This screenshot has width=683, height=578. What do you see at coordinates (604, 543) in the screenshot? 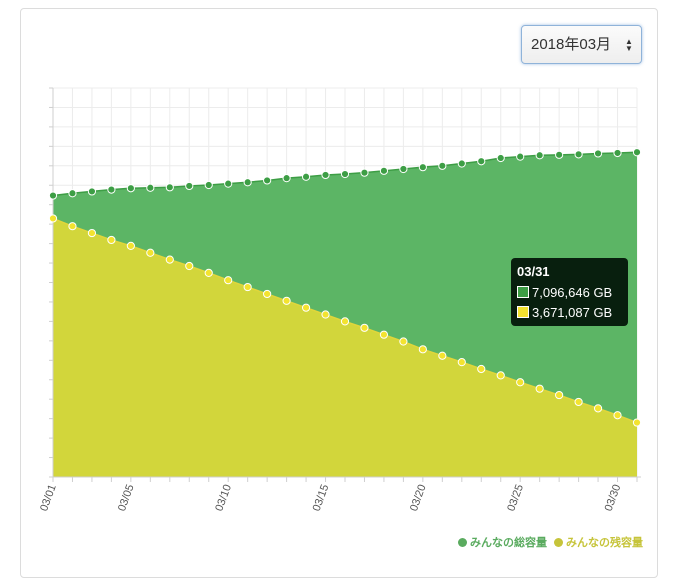
I see `legend-remaining-label: みんなの残容量` at bounding box center [604, 543].